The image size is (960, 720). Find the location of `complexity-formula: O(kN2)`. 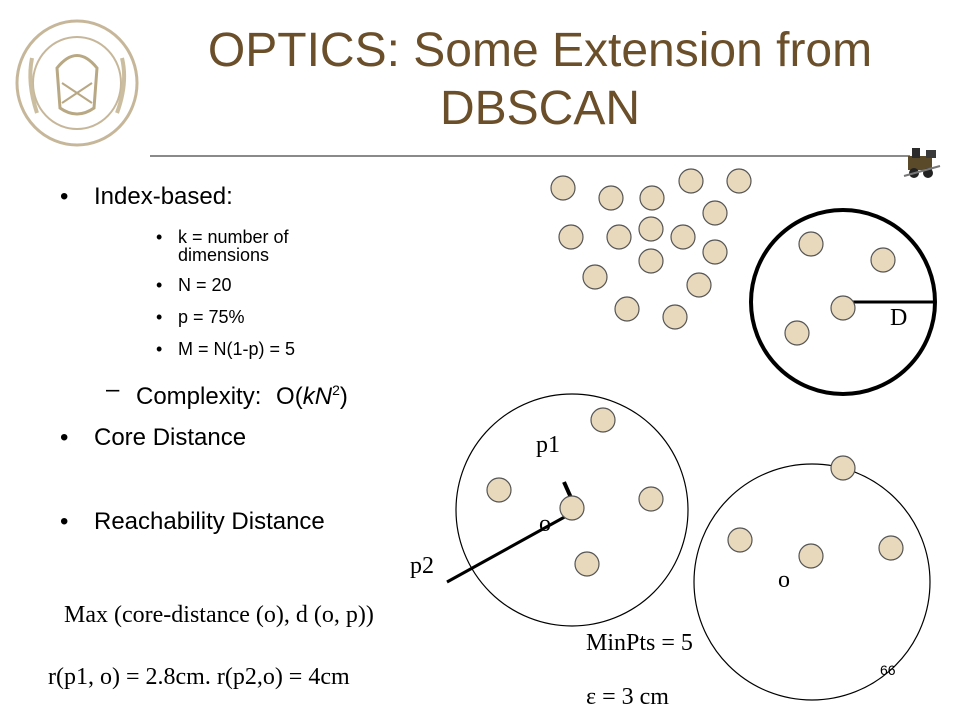

complexity-formula: O(kN2) is located at coordinates (312, 396).